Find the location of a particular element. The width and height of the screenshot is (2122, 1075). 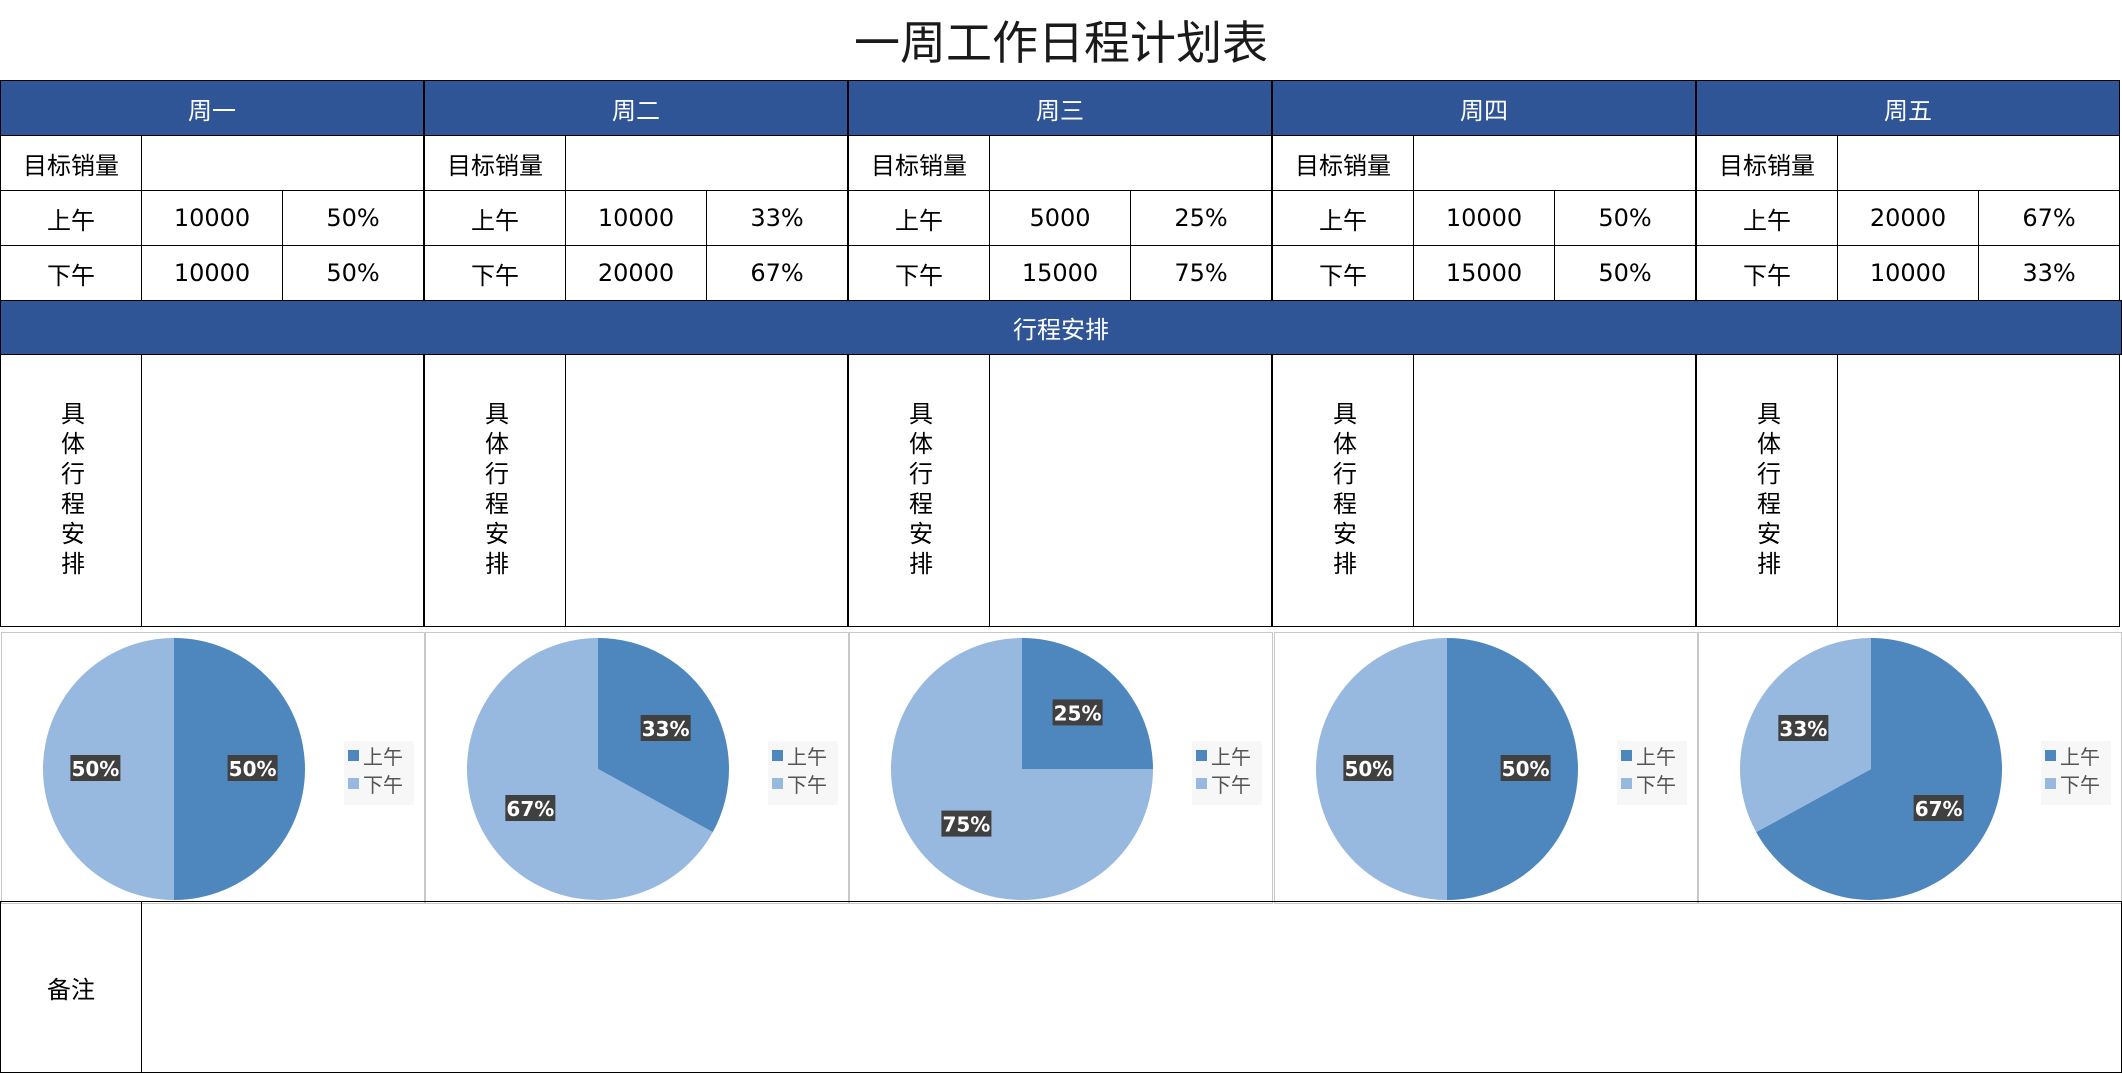

am-percent: 50% is located at coordinates (353, 218).